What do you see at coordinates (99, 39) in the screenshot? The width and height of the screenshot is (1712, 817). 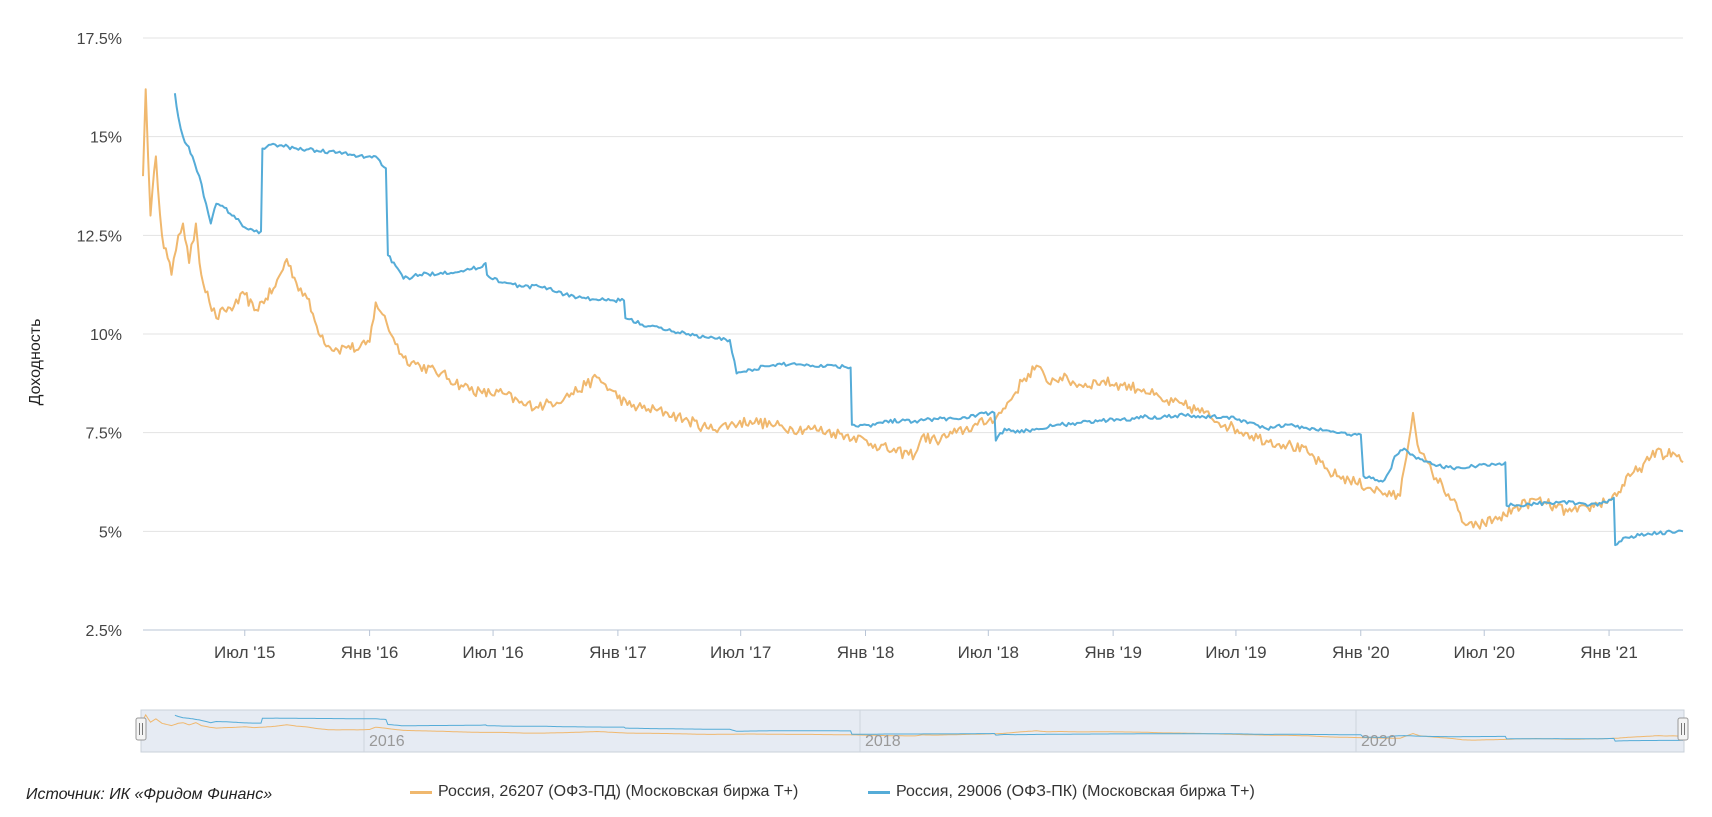 I see `y-tick-label: 17.5%` at bounding box center [99, 39].